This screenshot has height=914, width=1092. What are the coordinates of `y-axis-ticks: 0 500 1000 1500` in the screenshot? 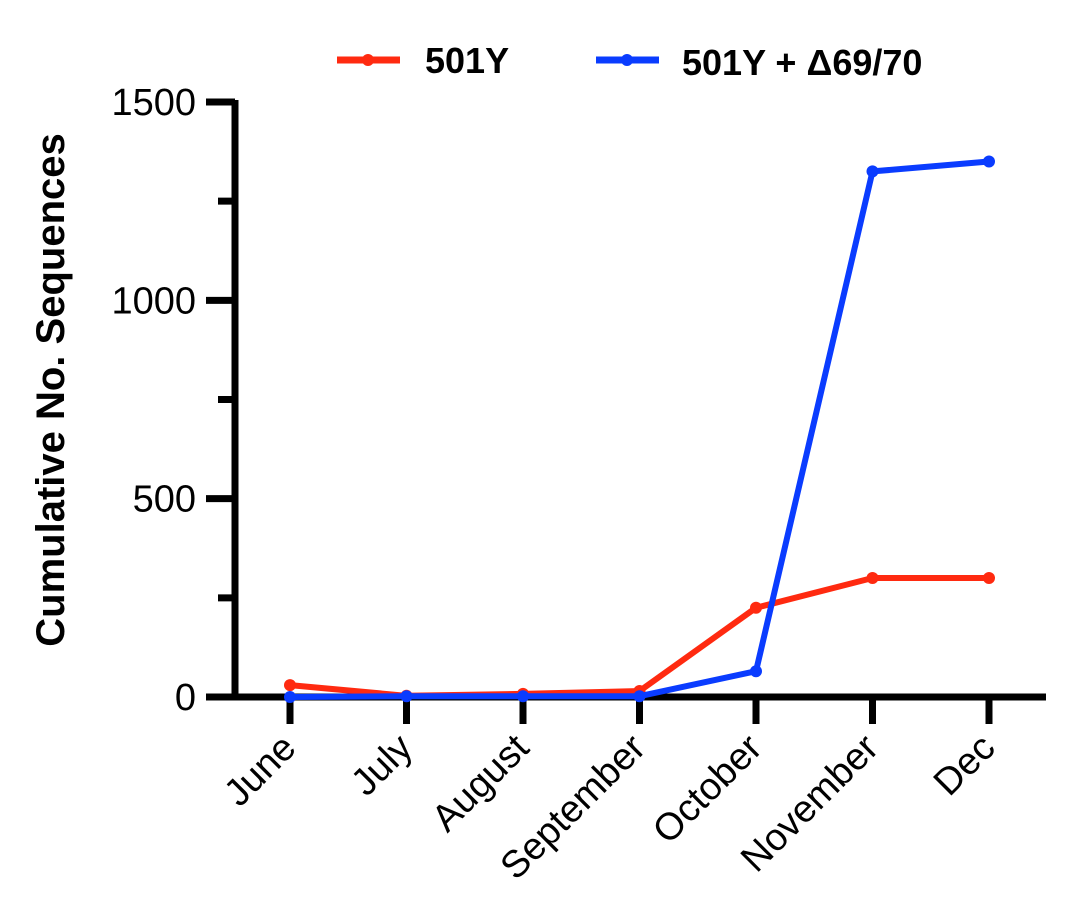 It's located at (173, 400).